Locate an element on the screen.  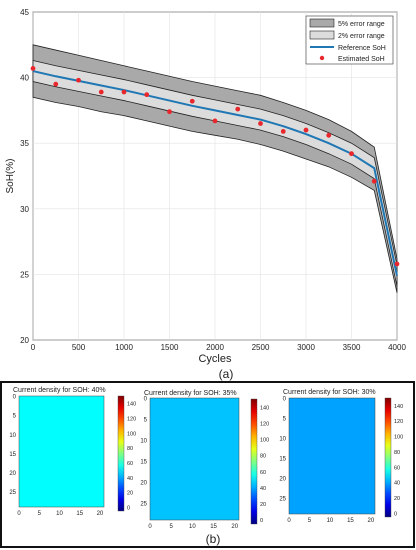
x-tick-label: 2000 is located at coordinates (215, 347).